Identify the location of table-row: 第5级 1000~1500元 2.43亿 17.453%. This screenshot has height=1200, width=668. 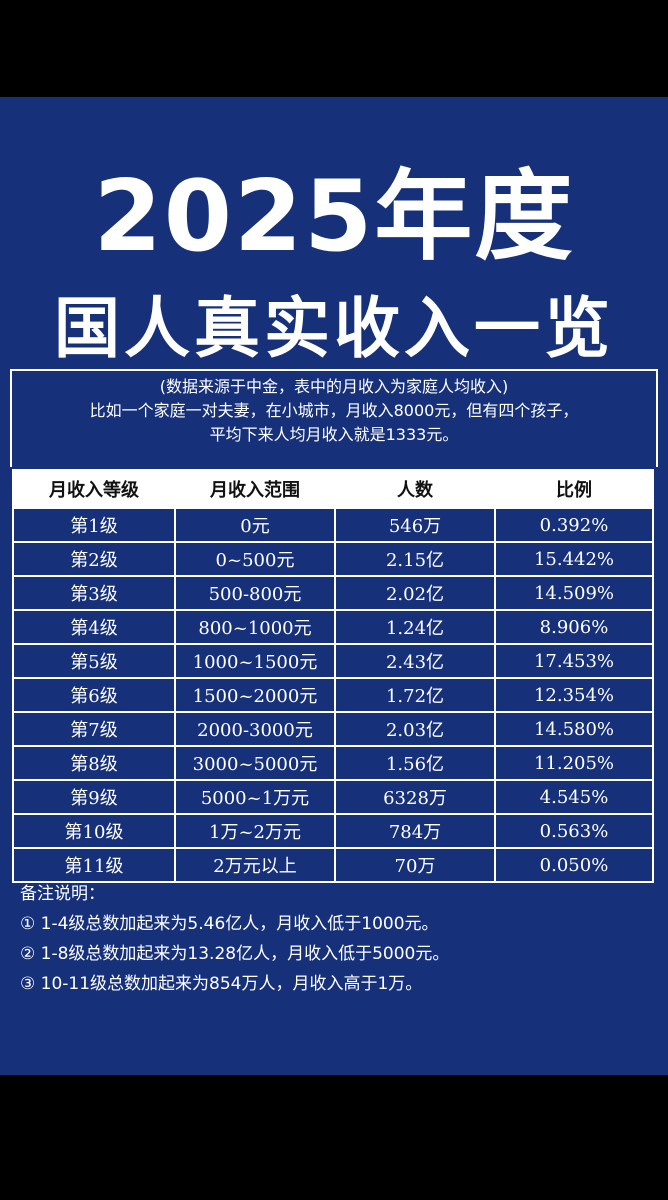
(333, 661).